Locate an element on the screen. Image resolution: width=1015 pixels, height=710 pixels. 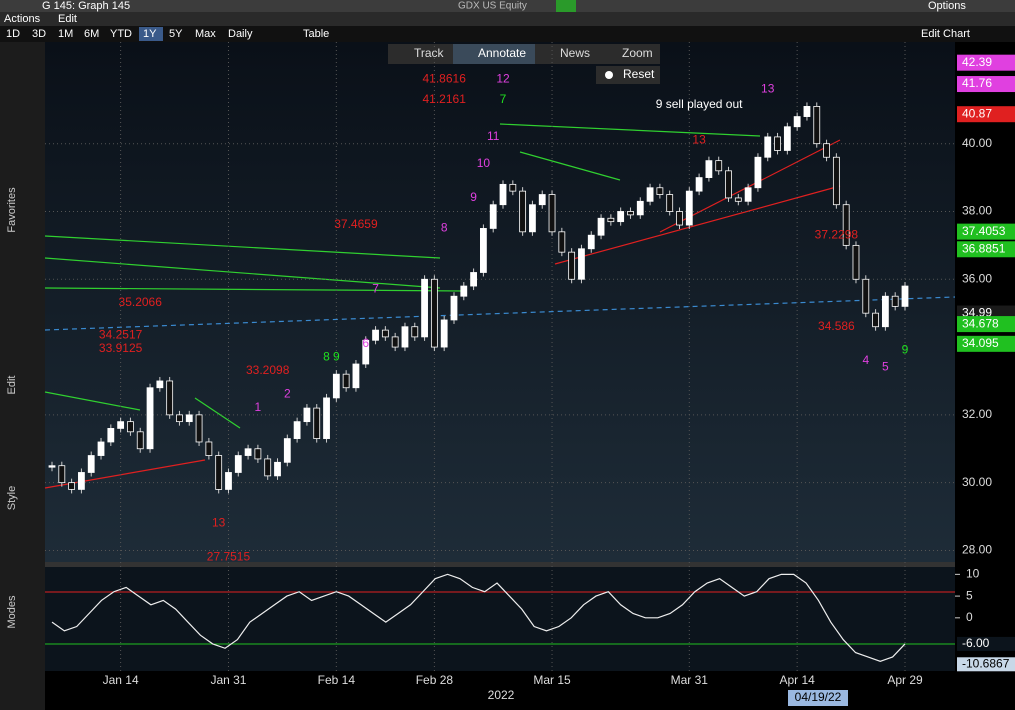
side-label: Edit is located at coordinates (12, 385).